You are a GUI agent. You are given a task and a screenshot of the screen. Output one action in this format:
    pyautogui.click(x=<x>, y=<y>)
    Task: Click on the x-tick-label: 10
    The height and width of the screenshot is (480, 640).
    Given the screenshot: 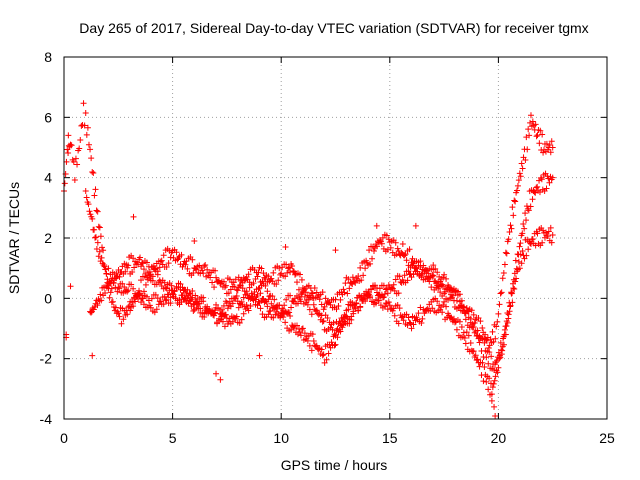 What is the action you would take?
    pyautogui.click(x=281, y=438)
    